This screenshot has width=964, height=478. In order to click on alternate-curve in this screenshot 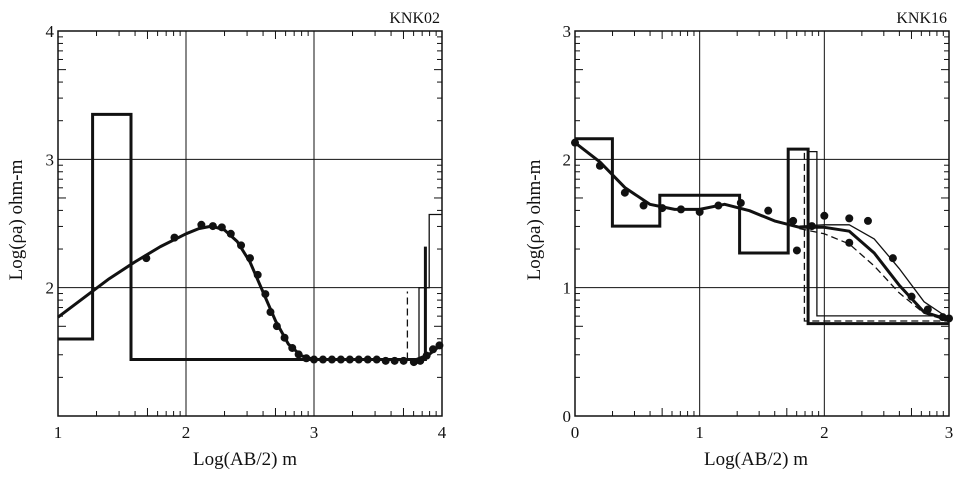, I will do `click(874, 272)`.